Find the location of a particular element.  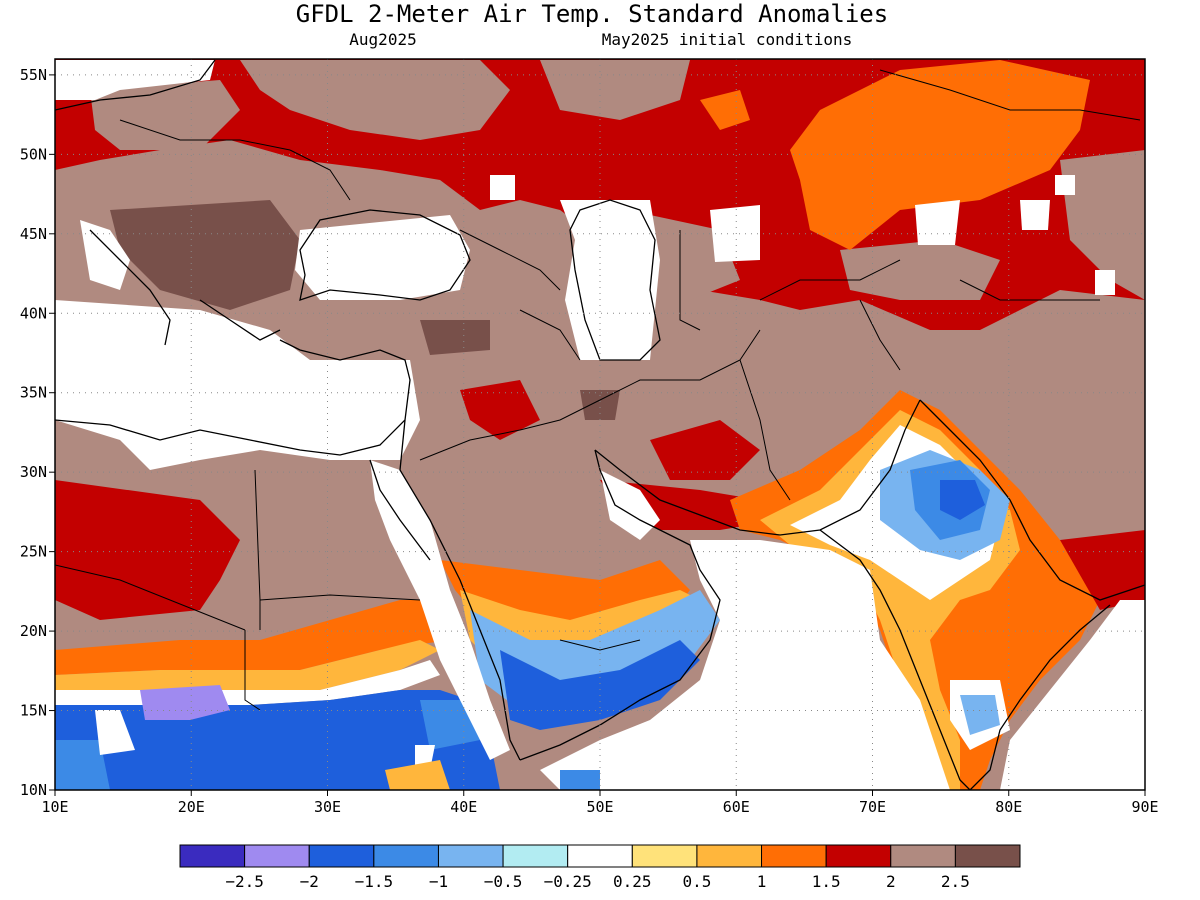

longitude-axis: 10E 20E 30E 40E 50E 60E 70E 80E 90E is located at coordinates (600, 803).